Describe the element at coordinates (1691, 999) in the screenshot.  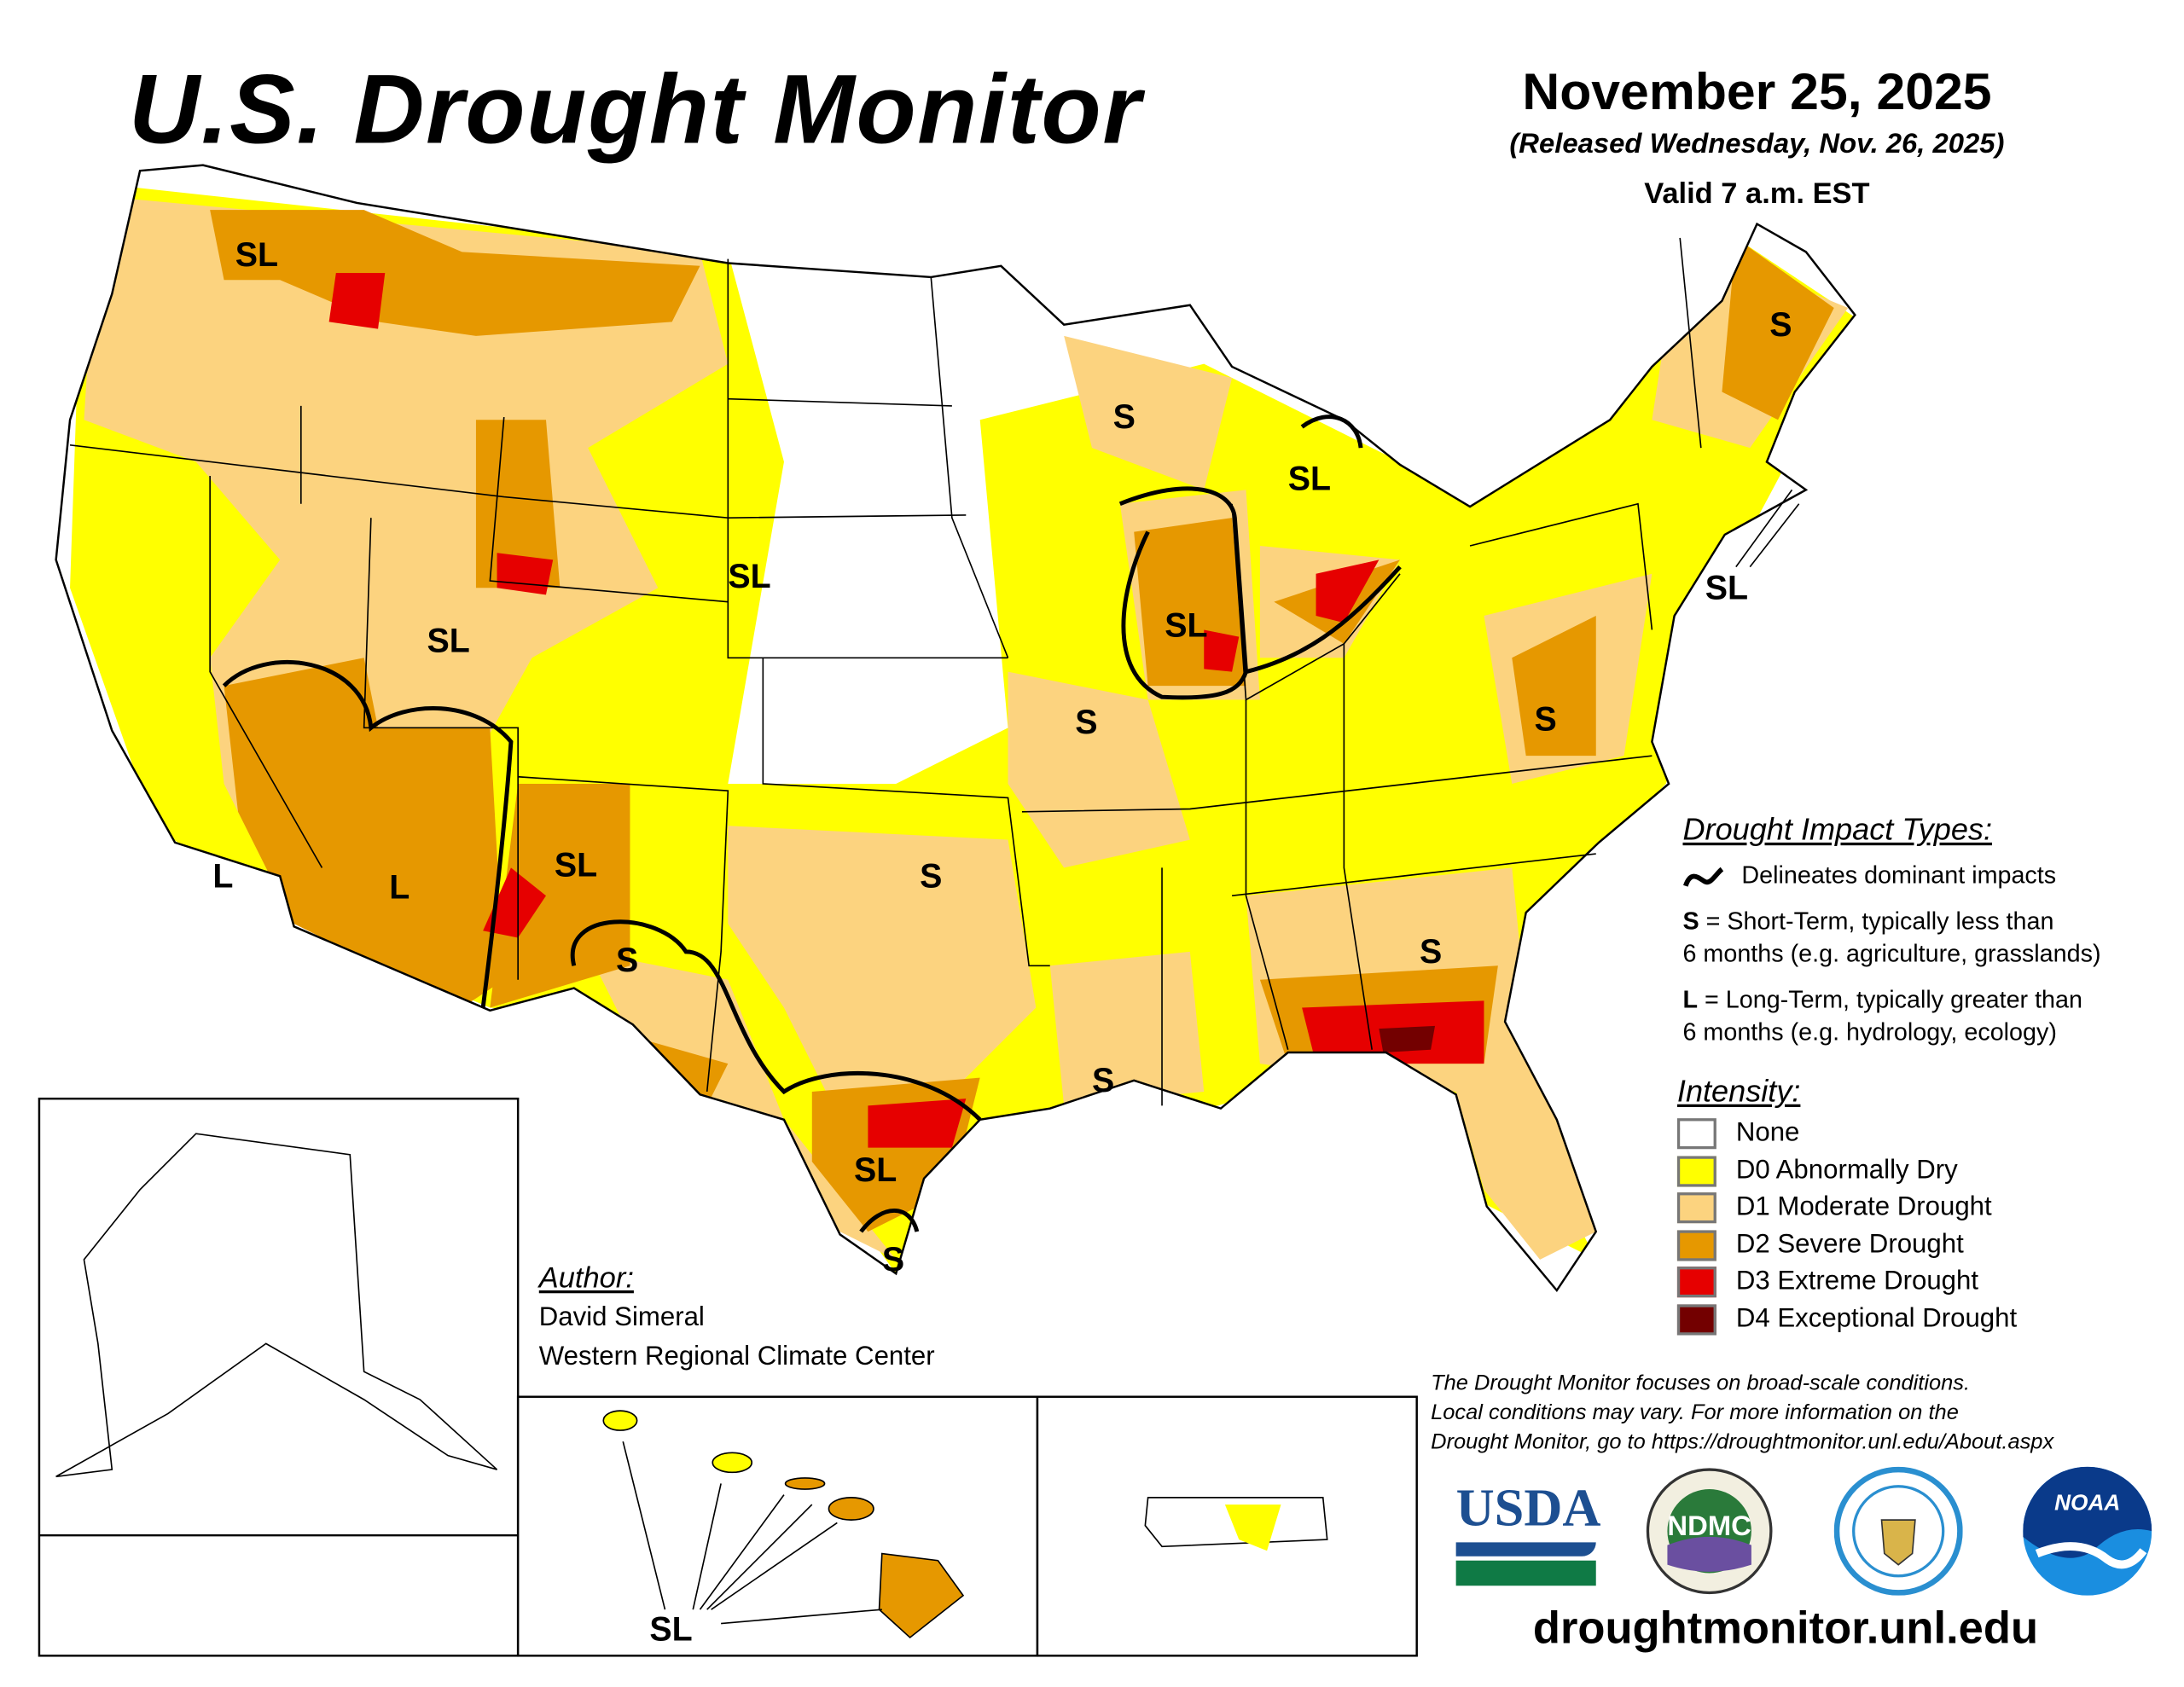
I see `long-term-key: L` at that location.